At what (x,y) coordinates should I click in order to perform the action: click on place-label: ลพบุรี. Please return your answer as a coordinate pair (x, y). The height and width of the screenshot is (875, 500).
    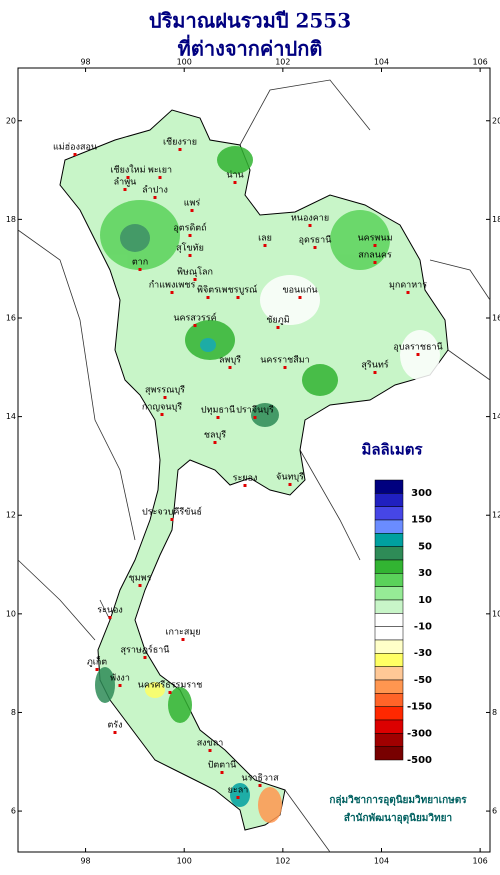
    Looking at the image, I should click on (230, 360).